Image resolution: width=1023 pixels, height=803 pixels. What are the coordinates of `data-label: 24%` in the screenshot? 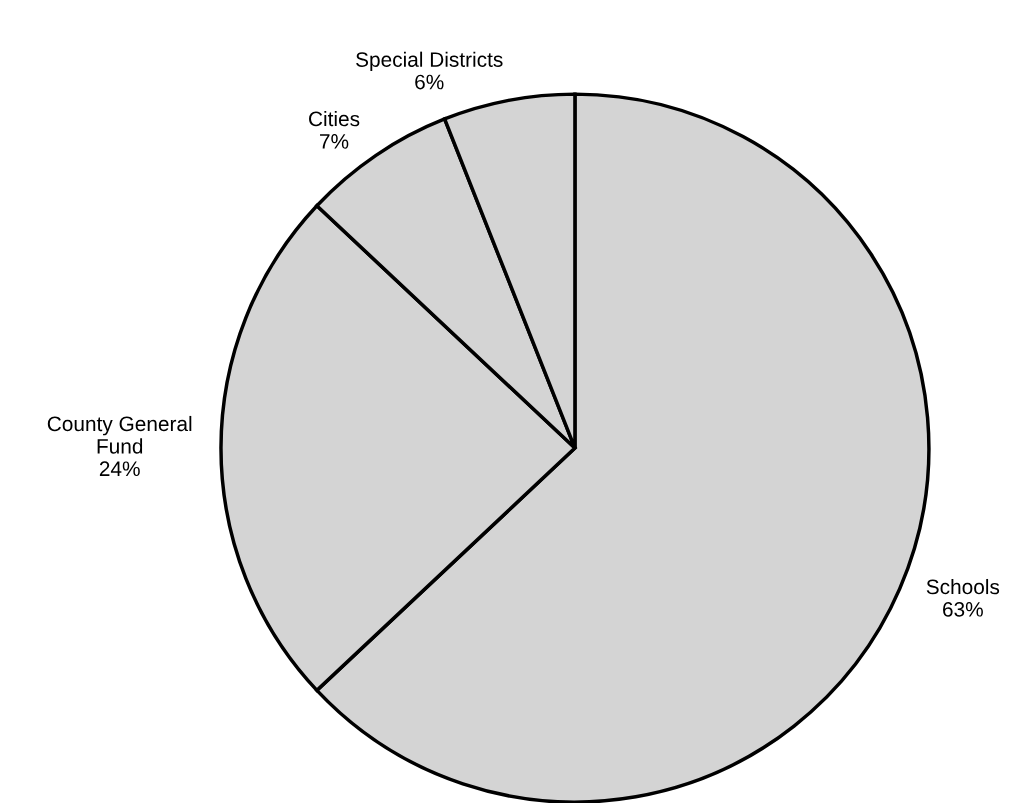 It's located at (119, 469).